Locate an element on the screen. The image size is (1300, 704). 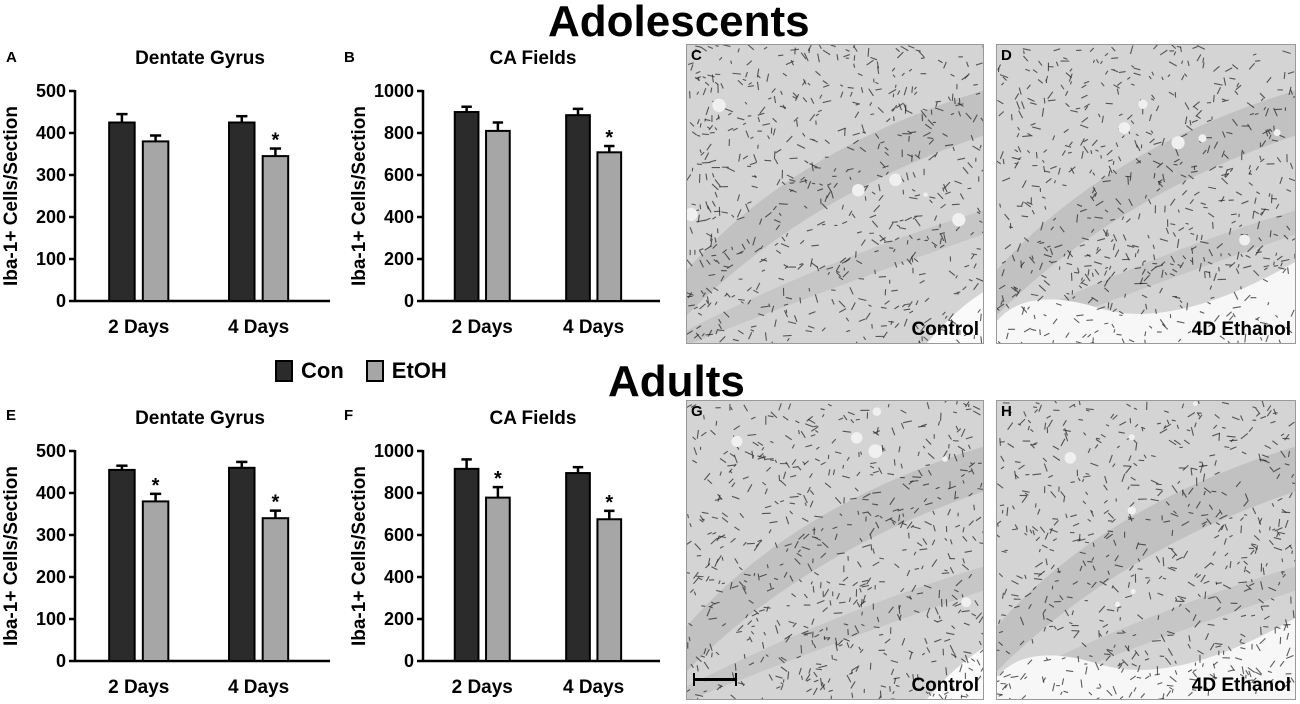
legend-swatch-con is located at coordinates (284, 371).